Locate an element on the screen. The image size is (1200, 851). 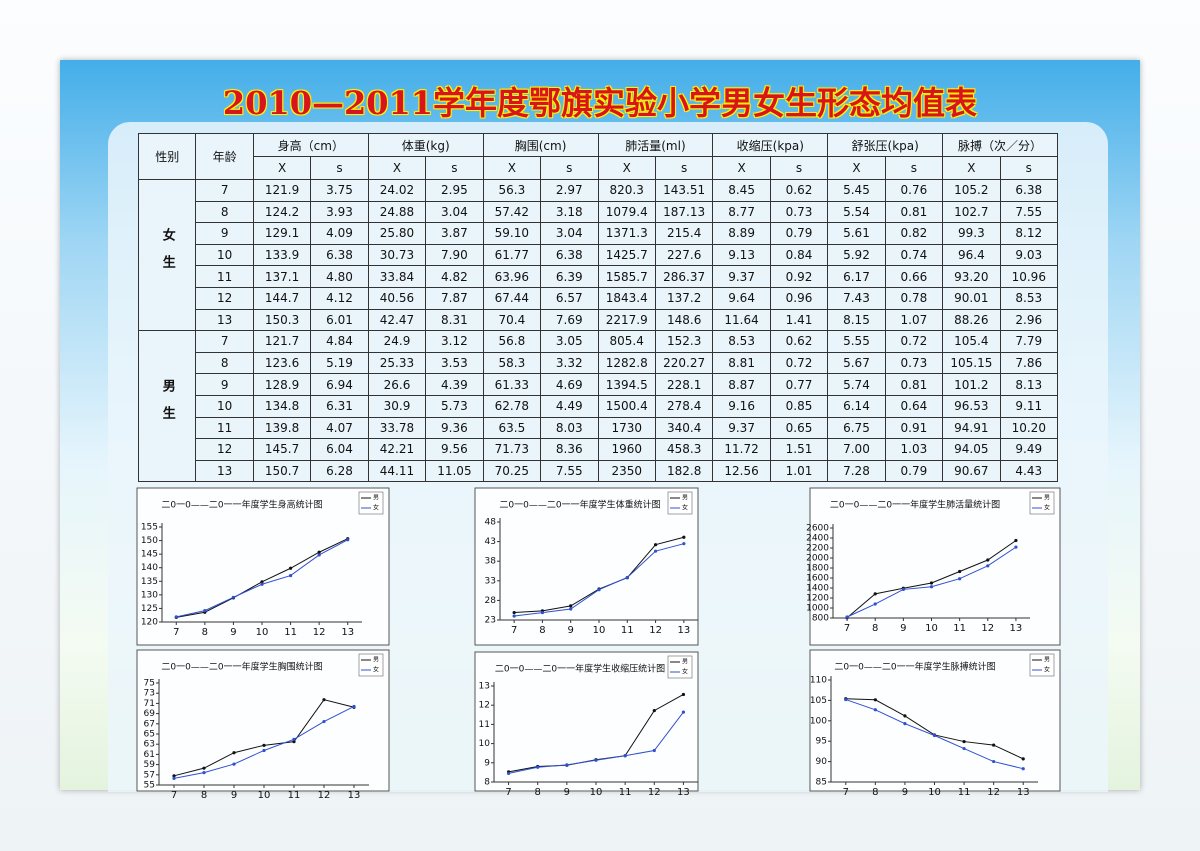
data-cell: 71.73 is located at coordinates (512, 449).